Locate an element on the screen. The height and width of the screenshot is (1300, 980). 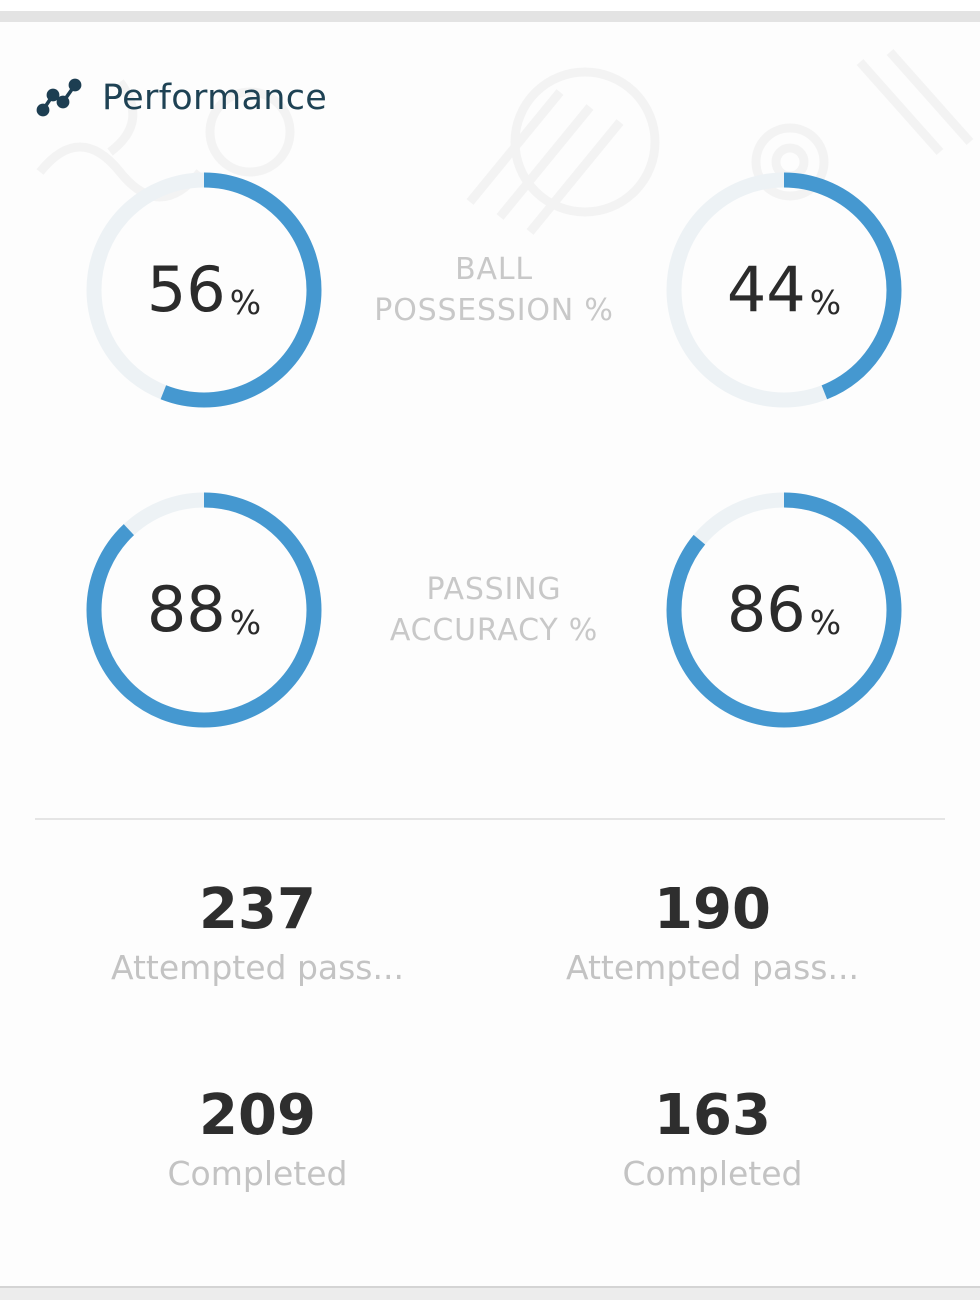
stat-value: 209 is located at coordinates (257, 1115).